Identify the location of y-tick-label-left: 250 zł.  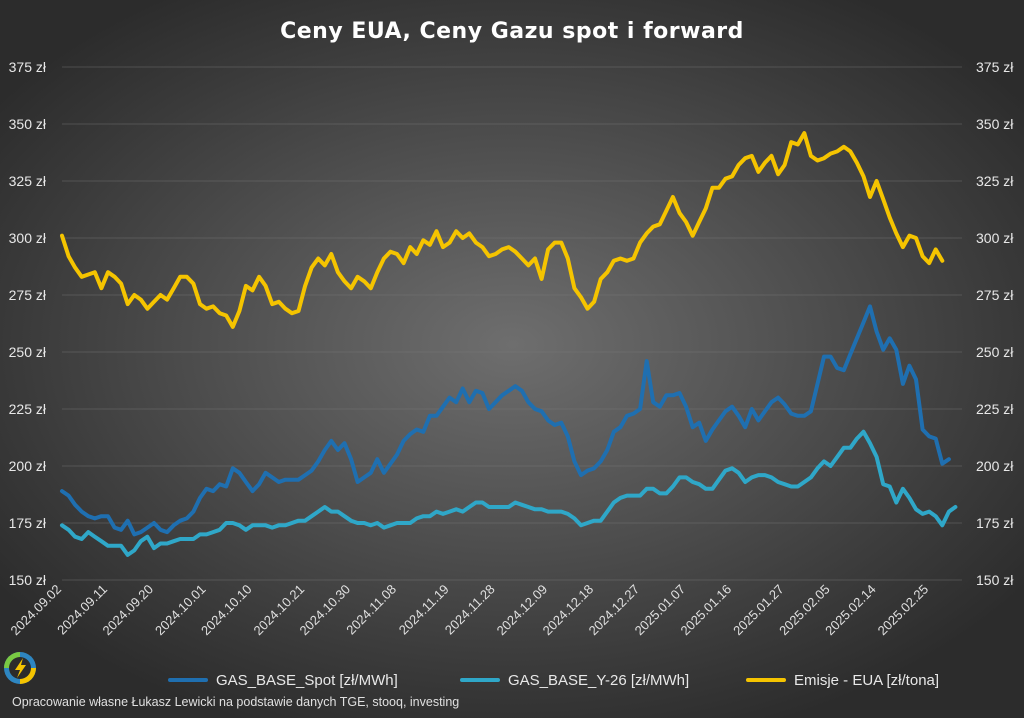
(28, 352).